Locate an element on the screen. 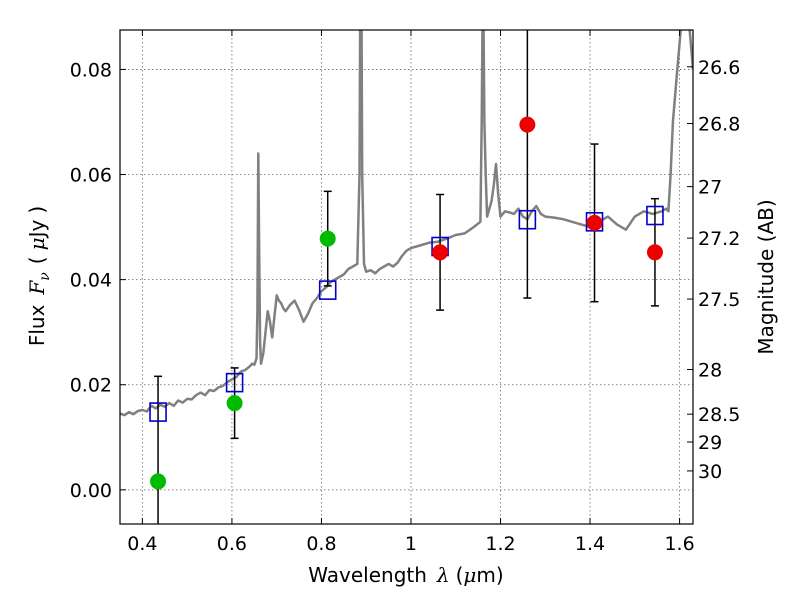  x-tick-label: 0.6 is located at coordinates (232, 544).